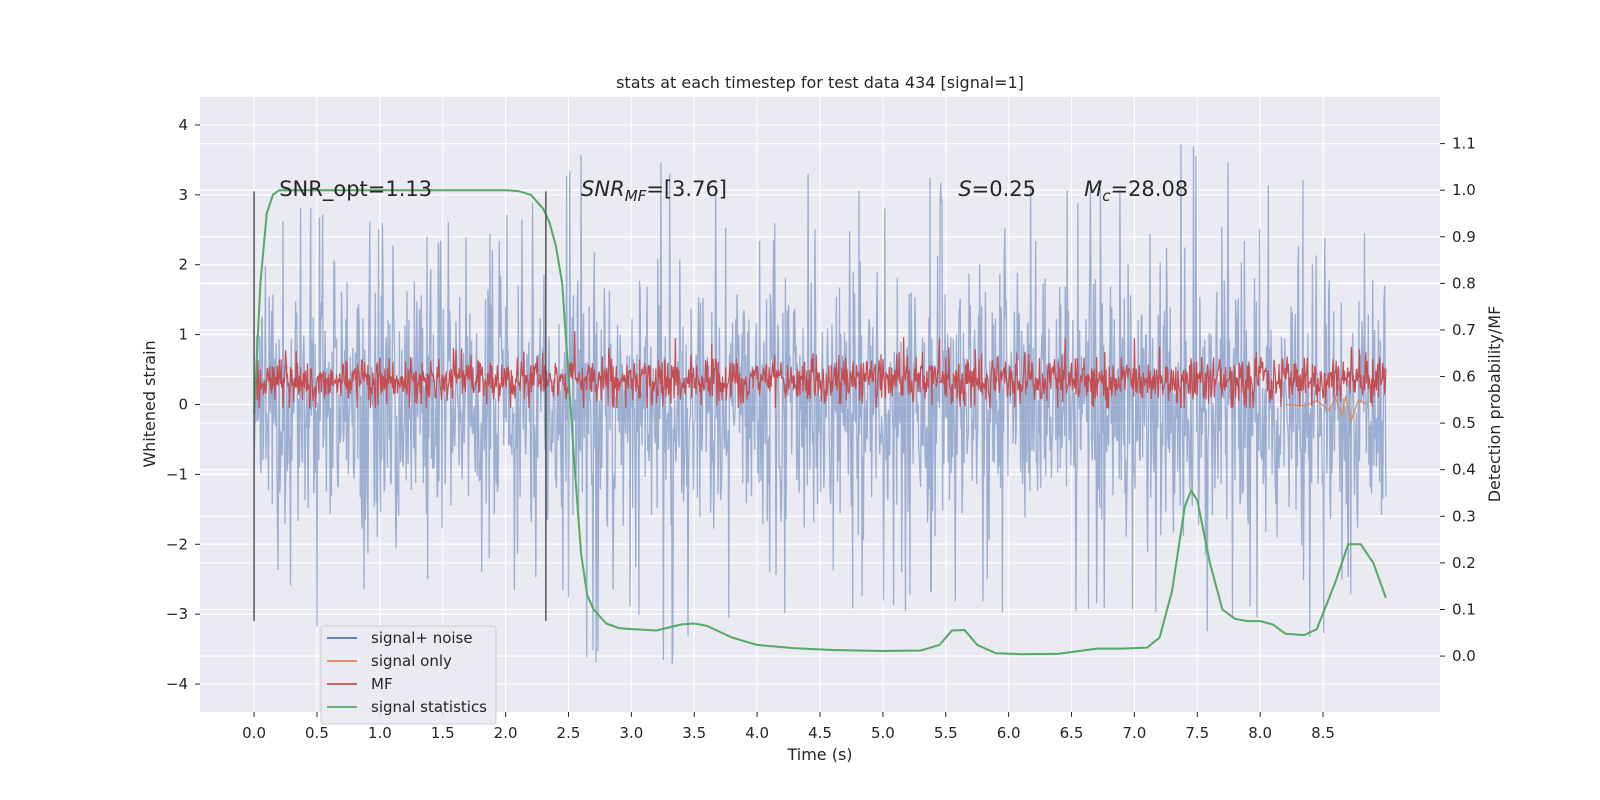 This screenshot has width=1600, height=800. What do you see at coordinates (819, 754) in the screenshot?
I see `x-axis-label: Time (s)` at bounding box center [819, 754].